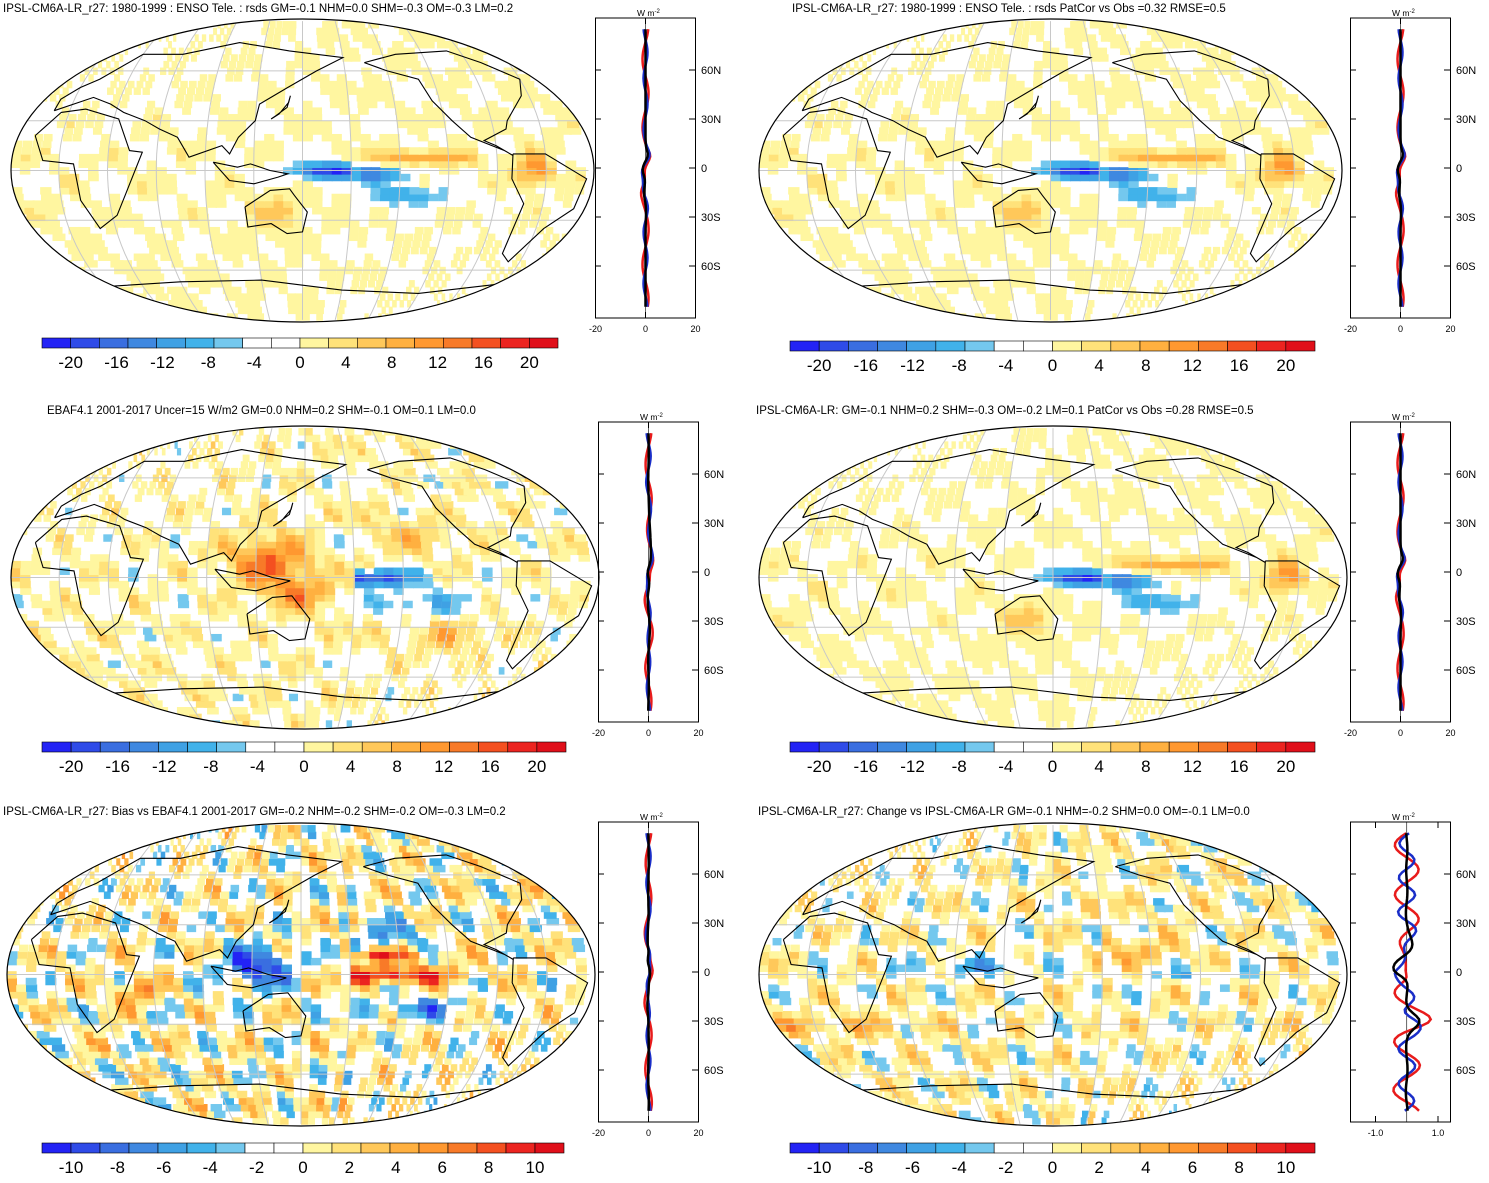 The height and width of the screenshot is (1183, 1489). I want to click on colorbar-label: -10, so click(819, 1167).